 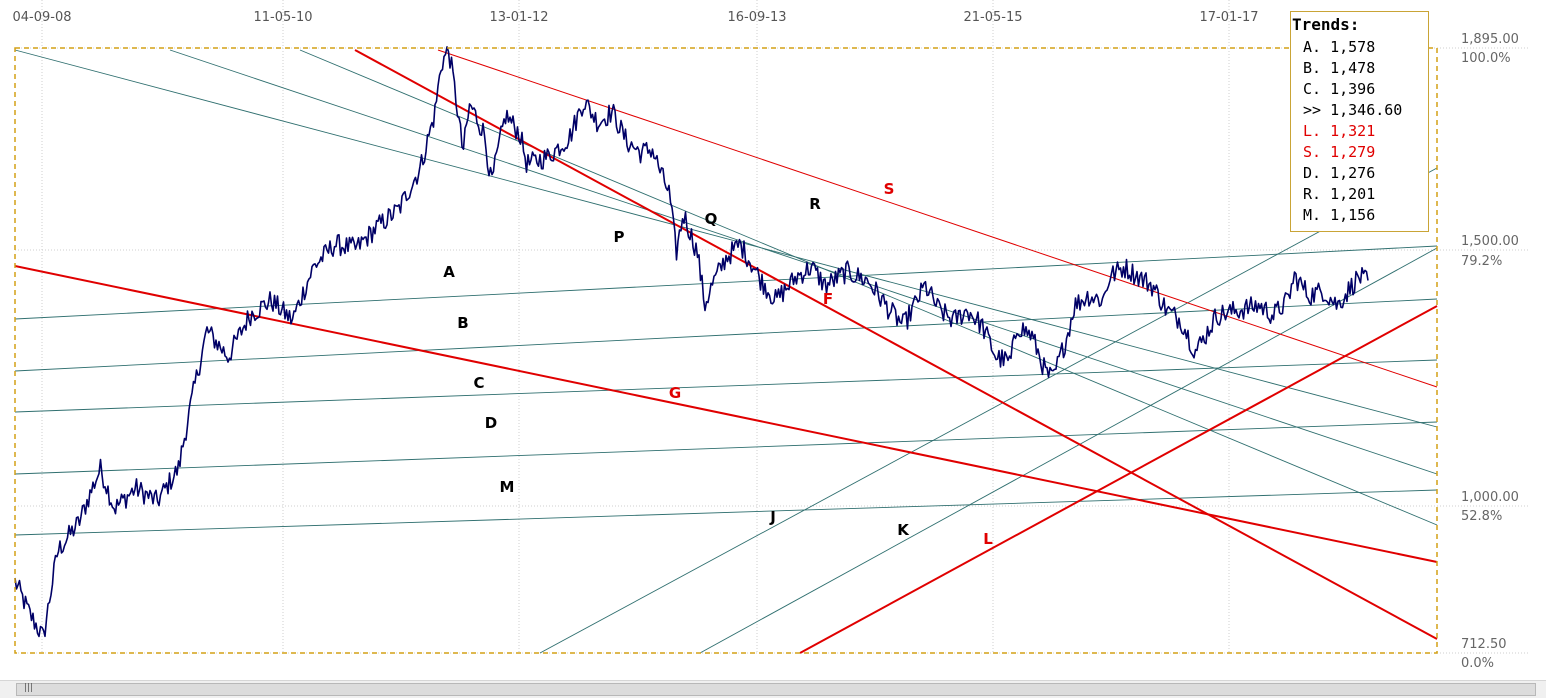 I want to click on trendline-label-j: J, so click(x=772, y=517).